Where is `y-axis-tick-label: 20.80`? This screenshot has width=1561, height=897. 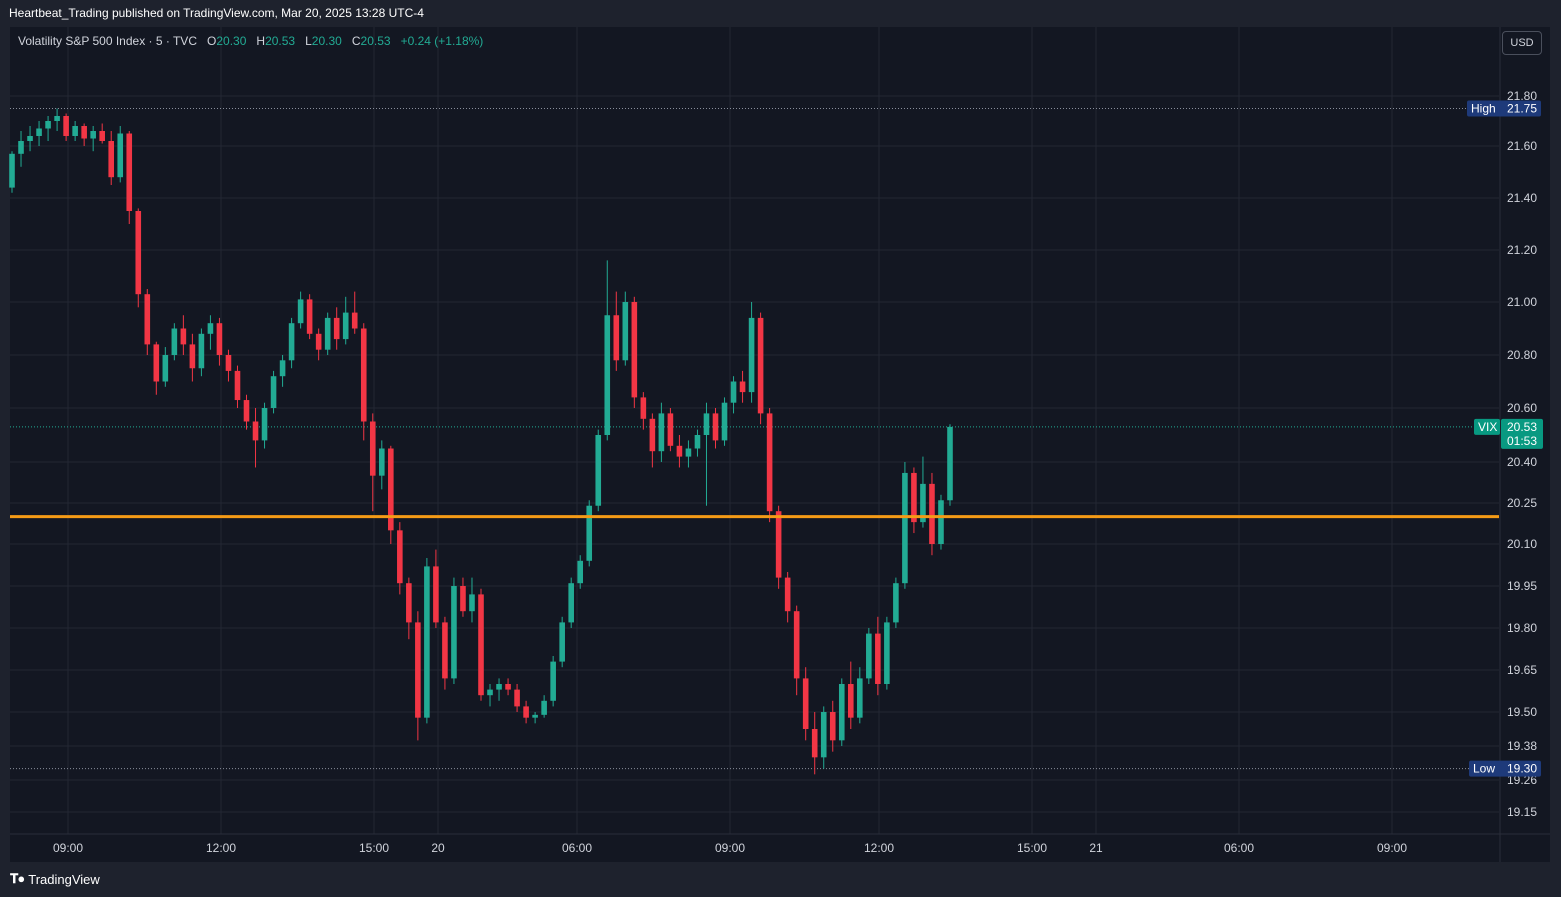 y-axis-tick-label: 20.80 is located at coordinates (1522, 355).